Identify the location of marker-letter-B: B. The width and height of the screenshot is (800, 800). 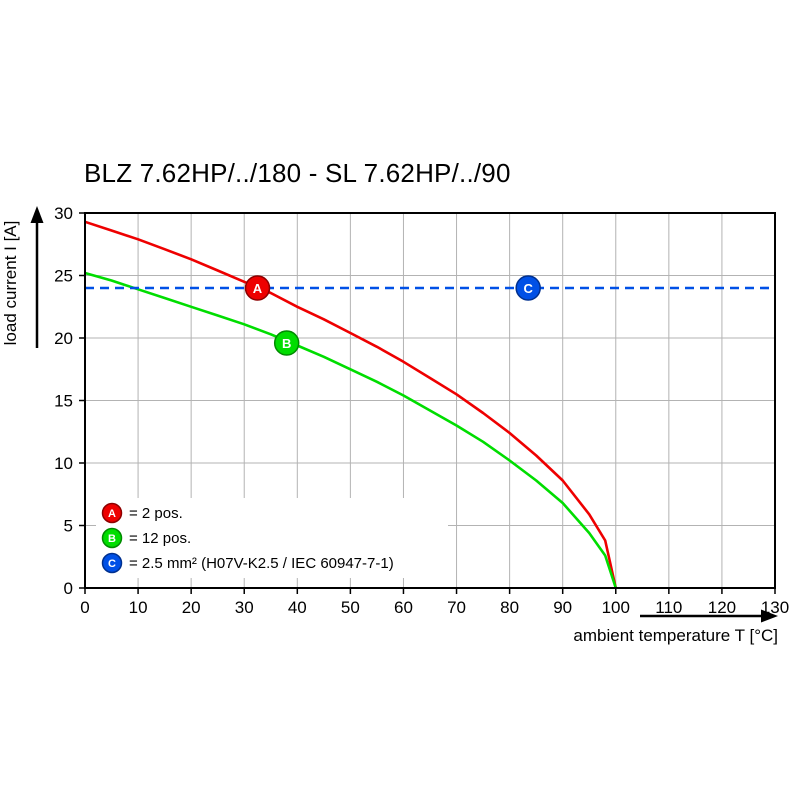
(286, 343).